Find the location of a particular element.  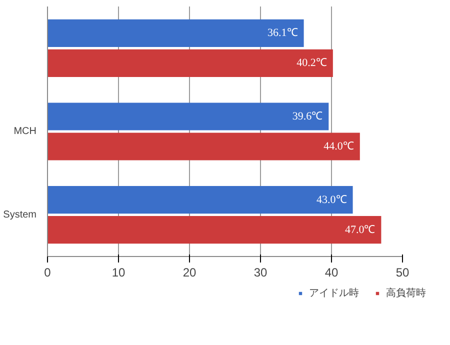

legend-label: アイドル時 is located at coordinates (334, 293).